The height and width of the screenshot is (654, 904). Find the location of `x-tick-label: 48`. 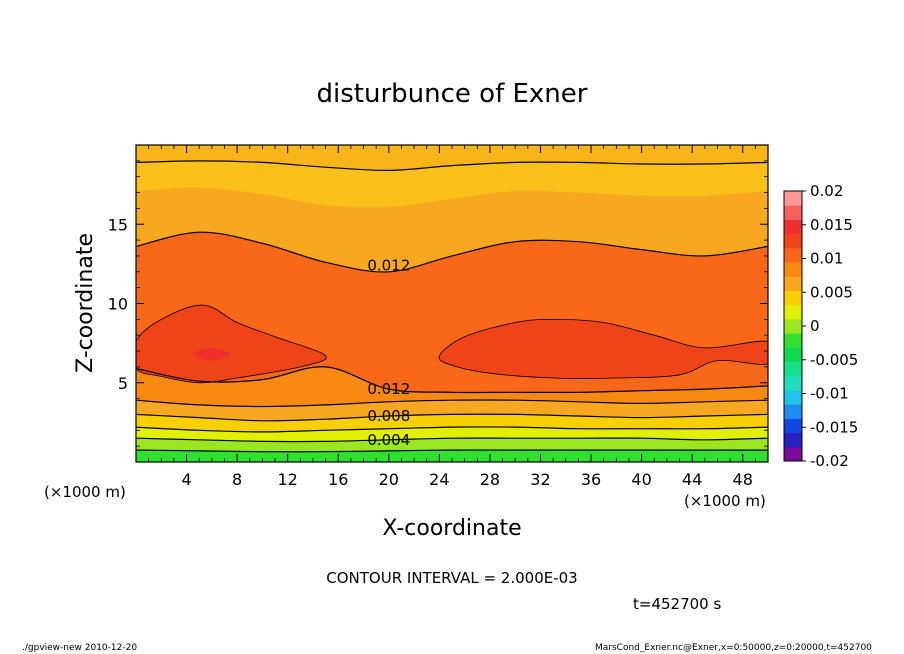

x-tick-label: 48 is located at coordinates (743, 479).